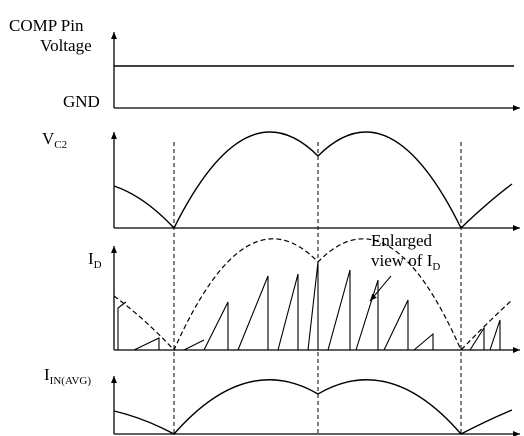 The image size is (524, 436). Describe the element at coordinates (71, 381) in the screenshot. I see `iin-subscript: IN(AVG)` at that location.